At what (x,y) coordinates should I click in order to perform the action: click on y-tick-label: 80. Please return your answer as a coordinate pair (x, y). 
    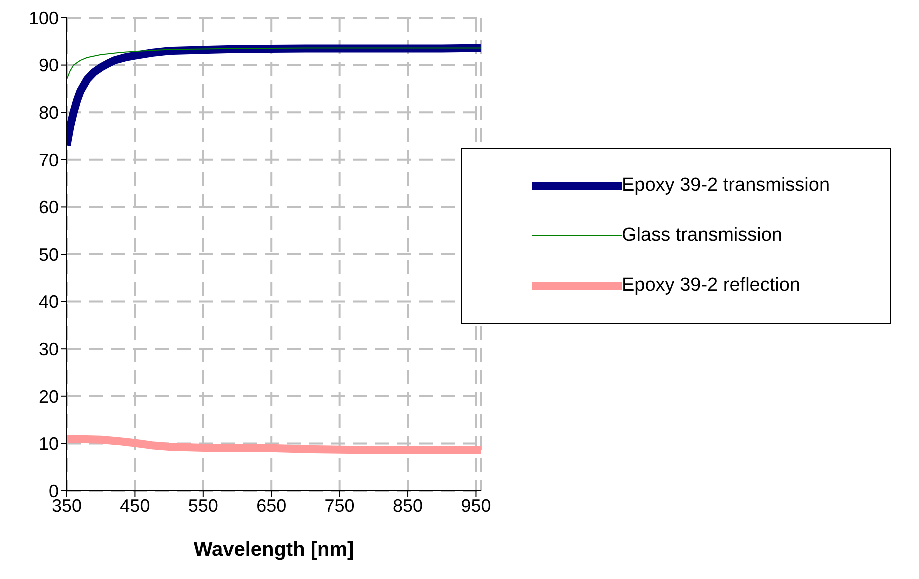
    Looking at the image, I should click on (48, 112).